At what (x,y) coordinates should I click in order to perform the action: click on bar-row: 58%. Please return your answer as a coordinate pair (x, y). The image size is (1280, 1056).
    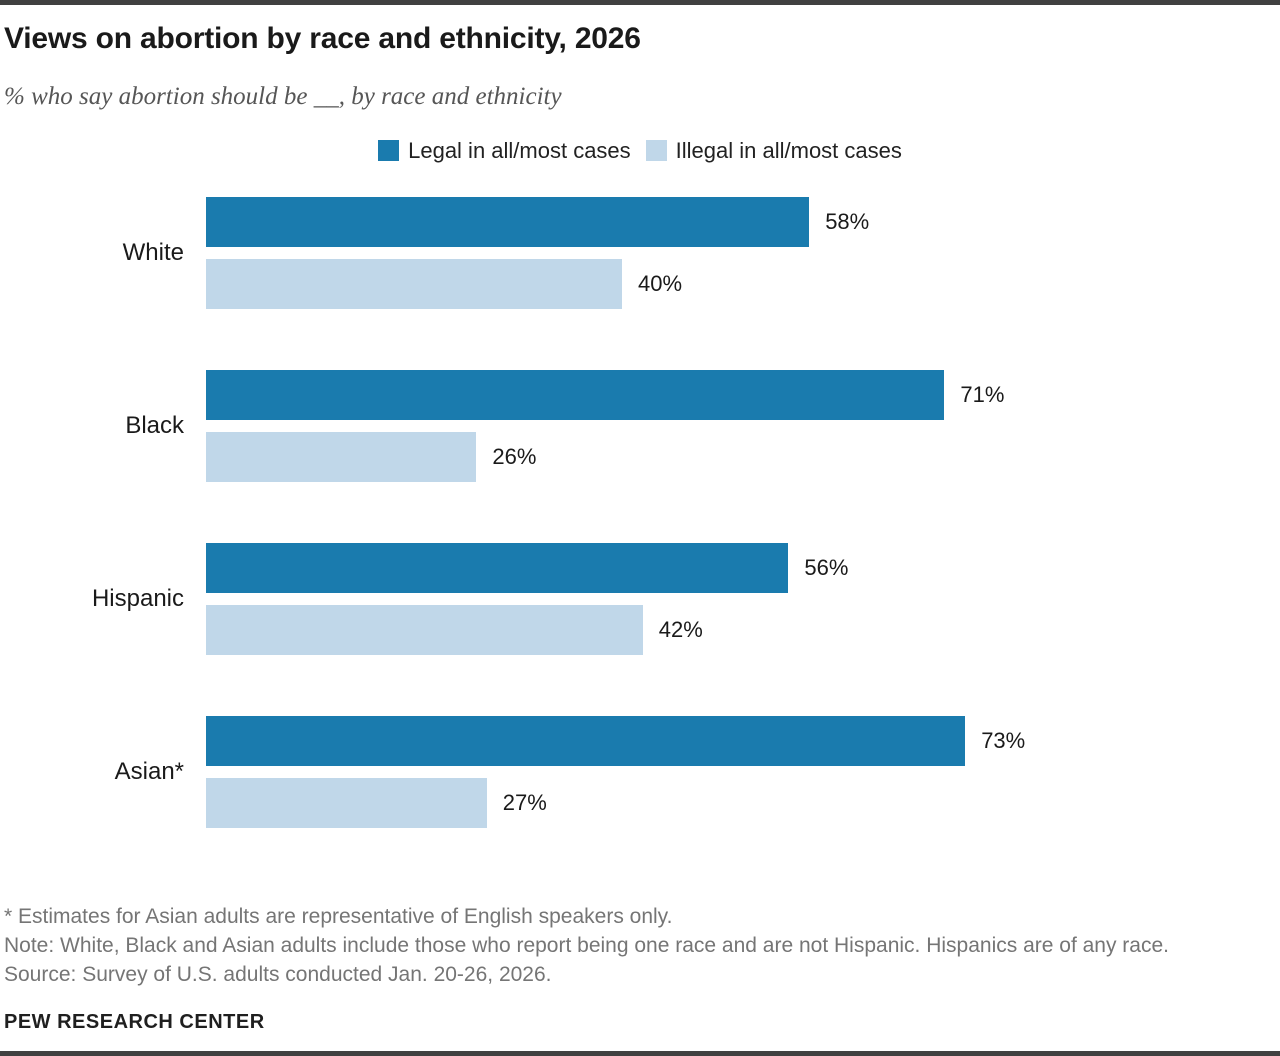
    Looking at the image, I should click on (741, 221).